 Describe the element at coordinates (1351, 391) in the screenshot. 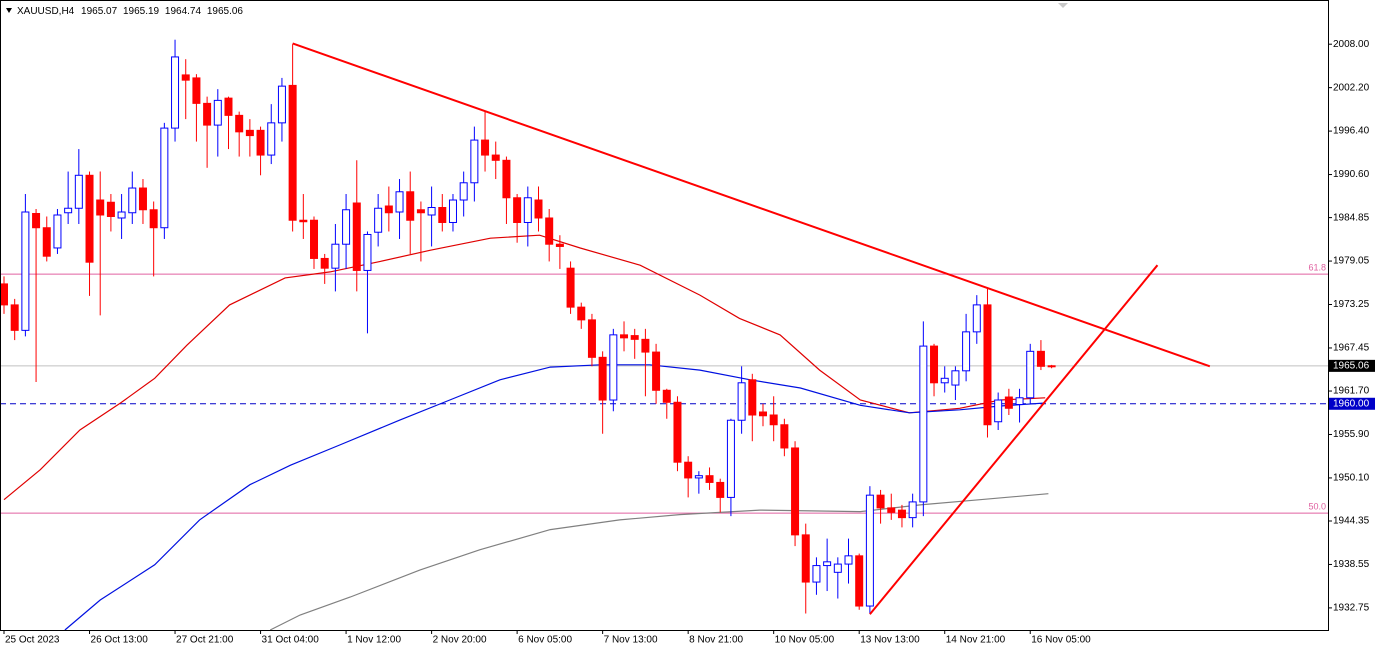

I see `y-tick-label: 1961.70` at that location.